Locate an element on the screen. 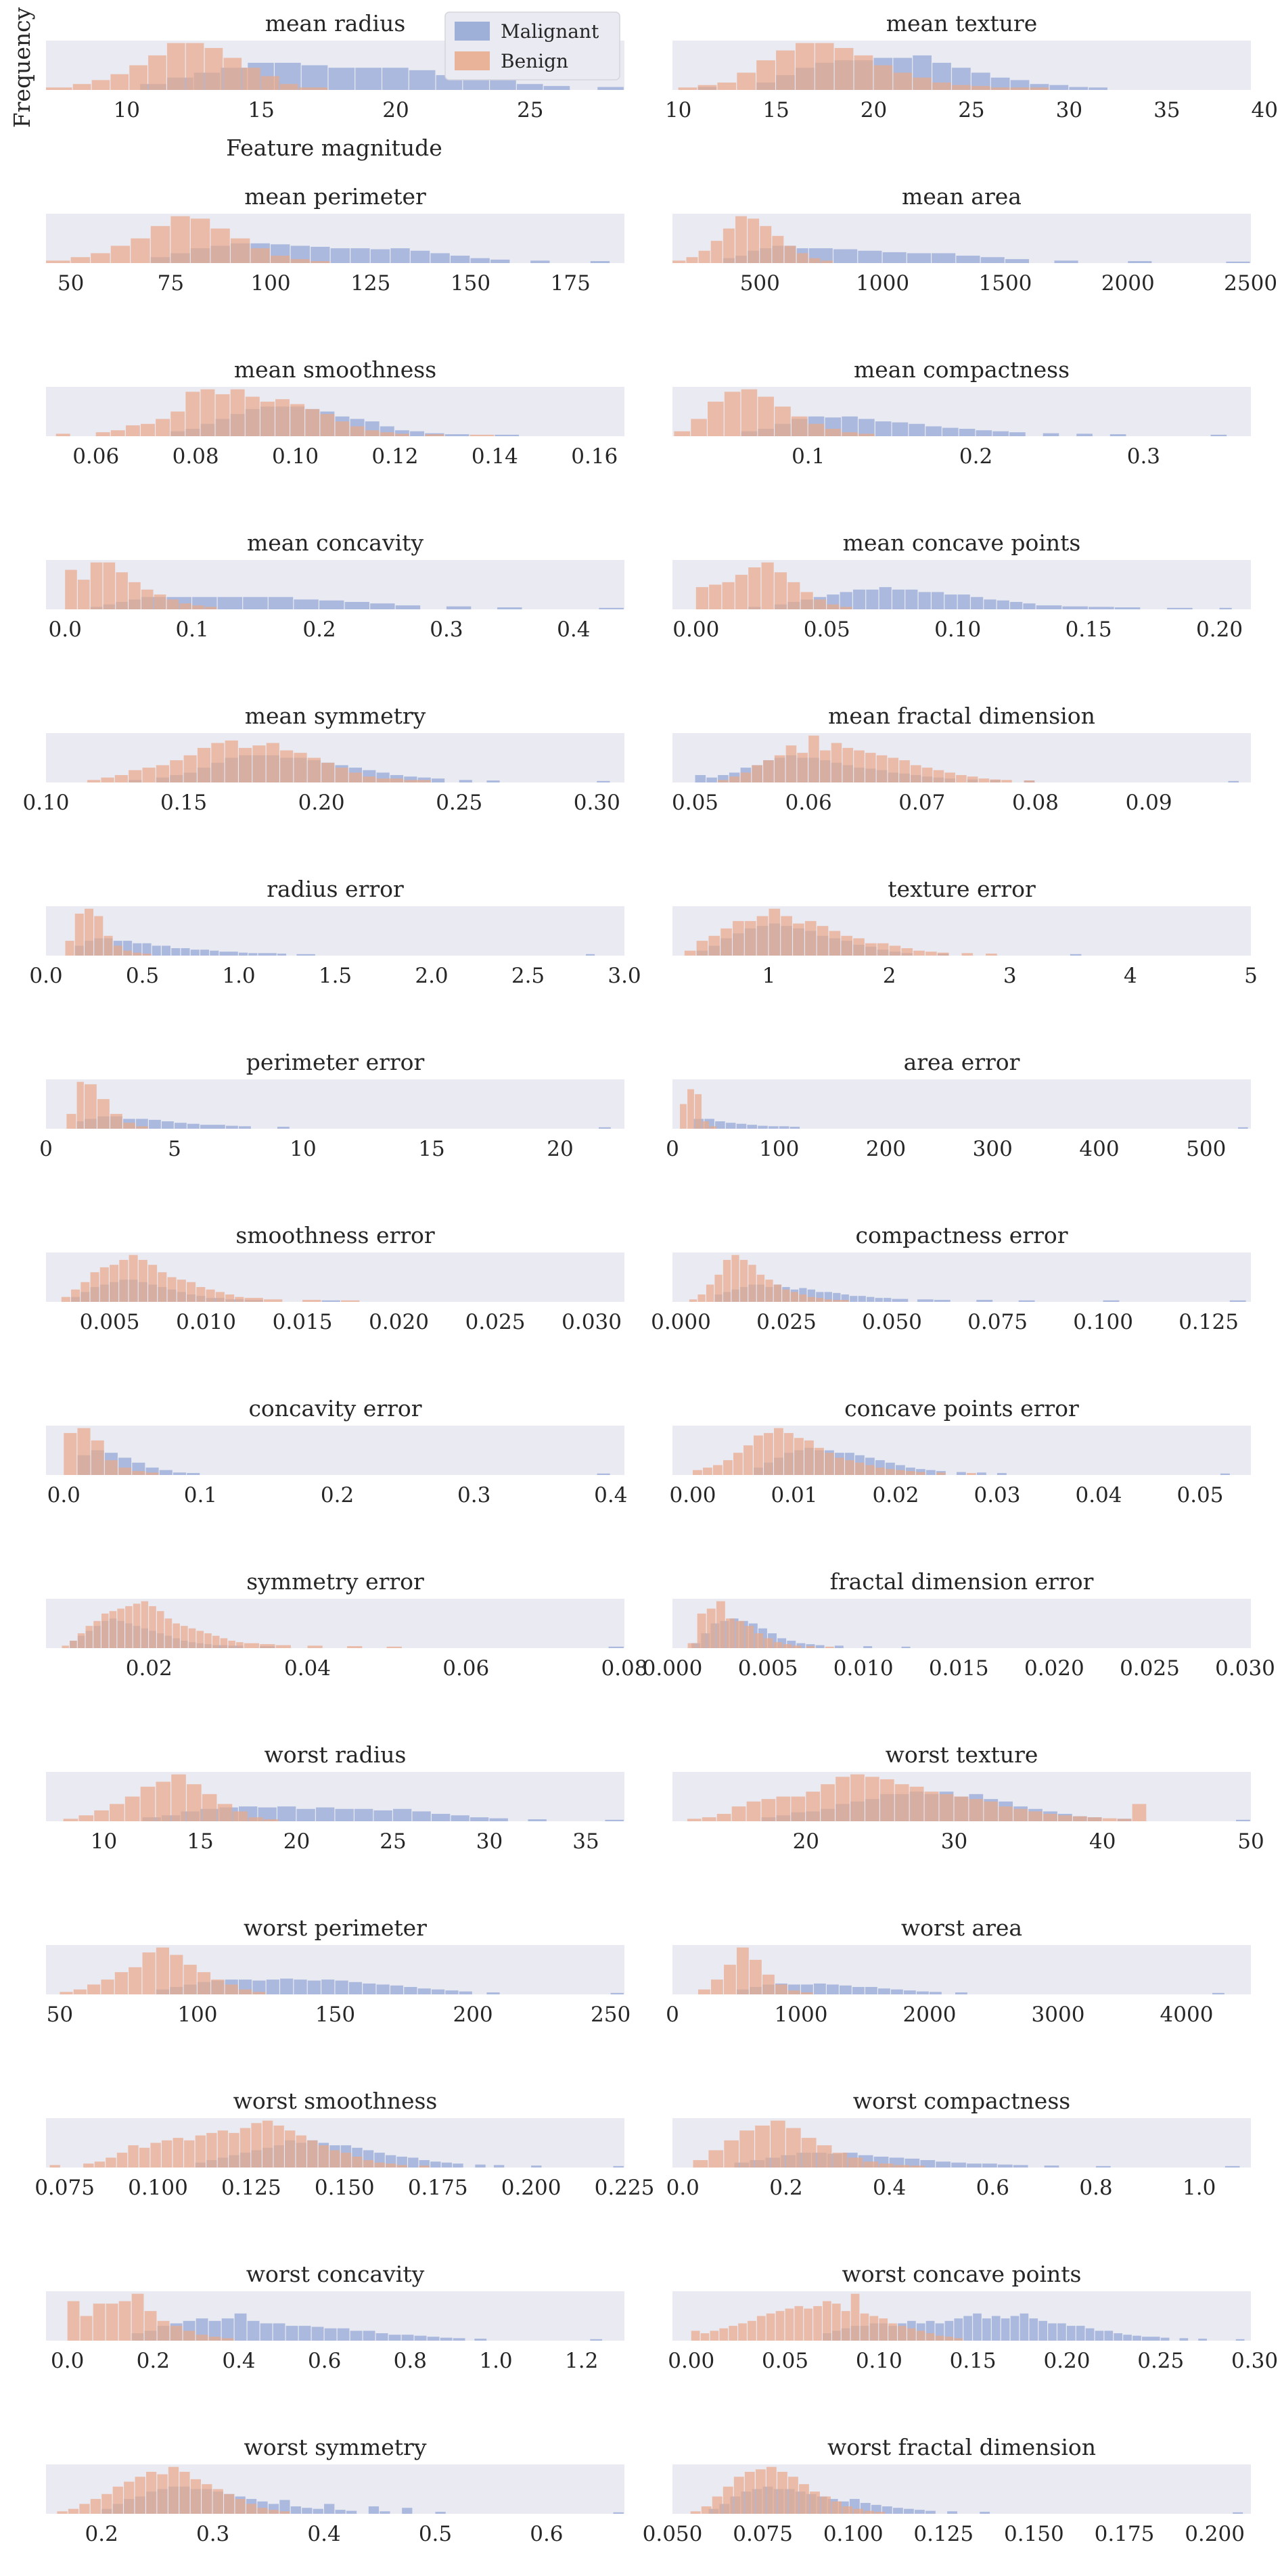  tick-label: 0.4 is located at coordinates (323, 2534).